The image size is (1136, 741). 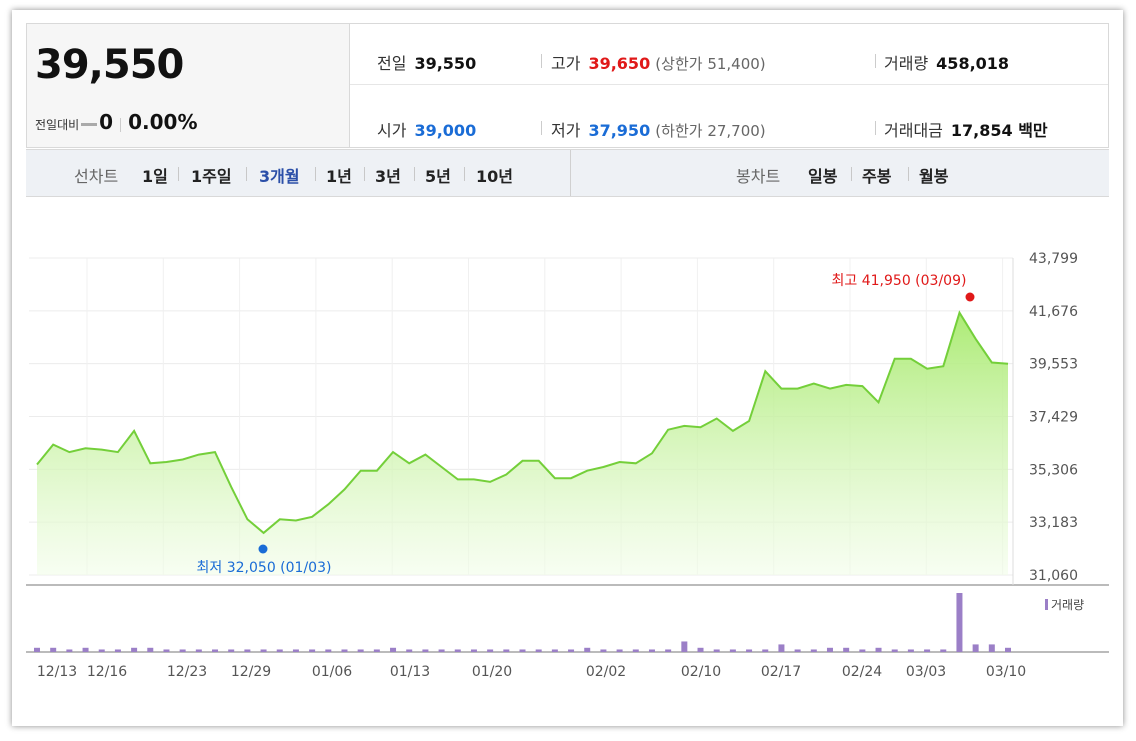 What do you see at coordinates (1046, 604) in the screenshot?
I see `volume-legend-swatch` at bounding box center [1046, 604].